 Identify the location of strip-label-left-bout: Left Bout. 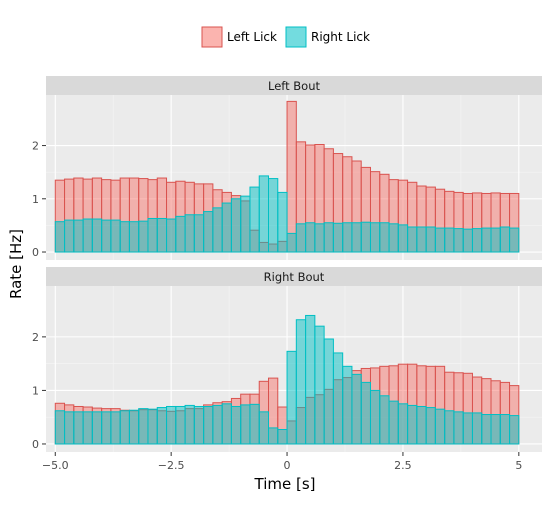
(294, 86).